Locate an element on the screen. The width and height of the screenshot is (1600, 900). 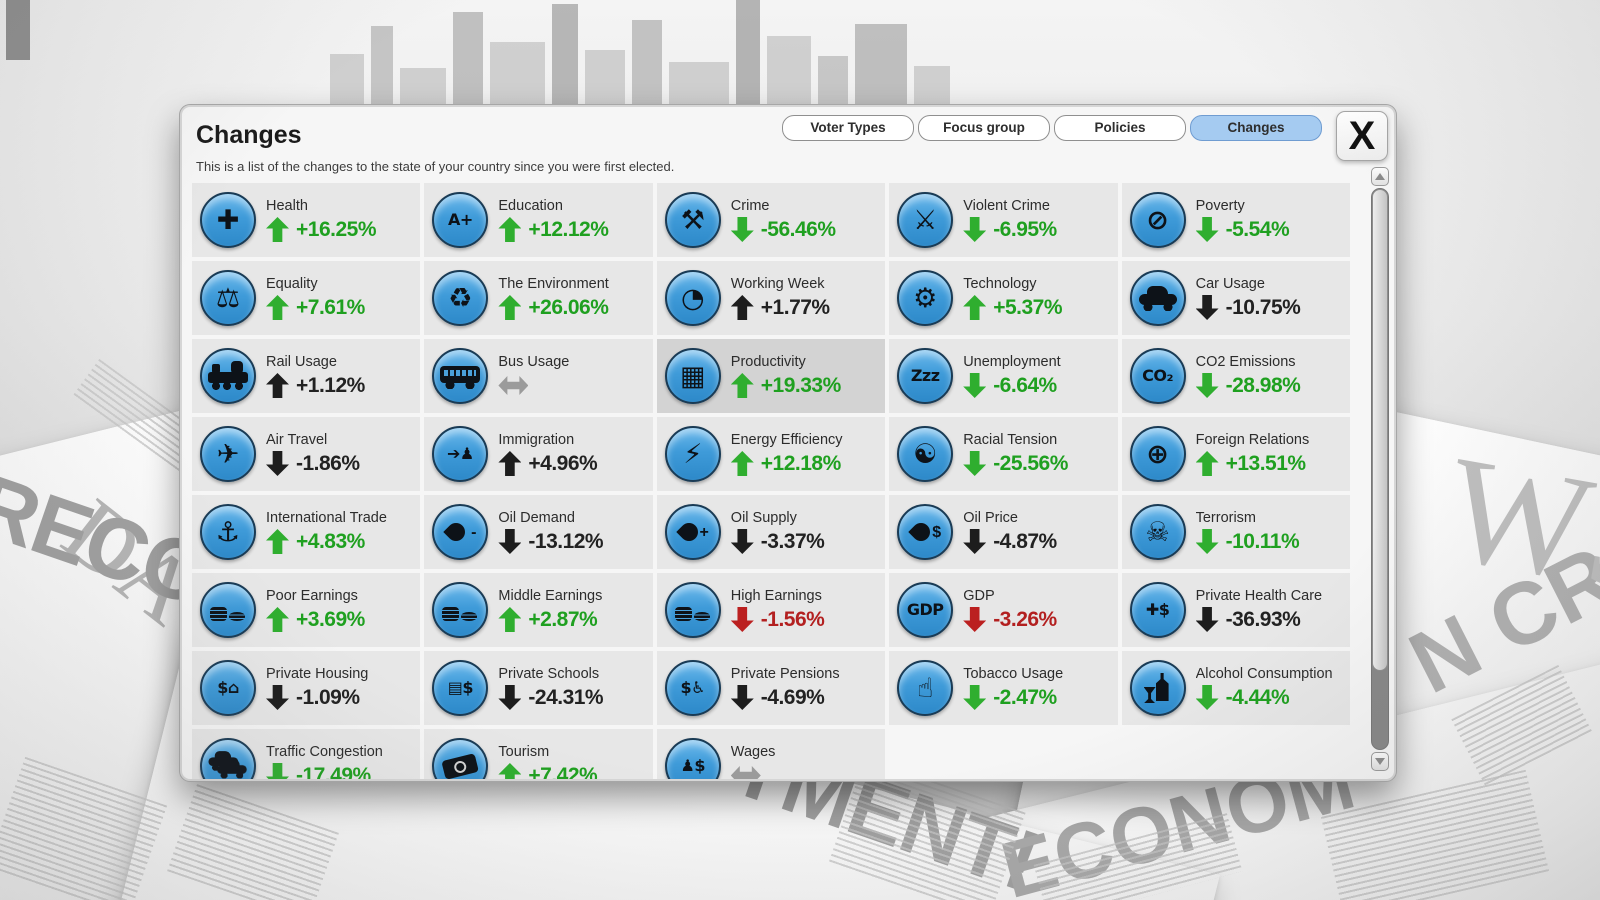
glyph-technology: ⚙ is located at coordinates (925, 298).